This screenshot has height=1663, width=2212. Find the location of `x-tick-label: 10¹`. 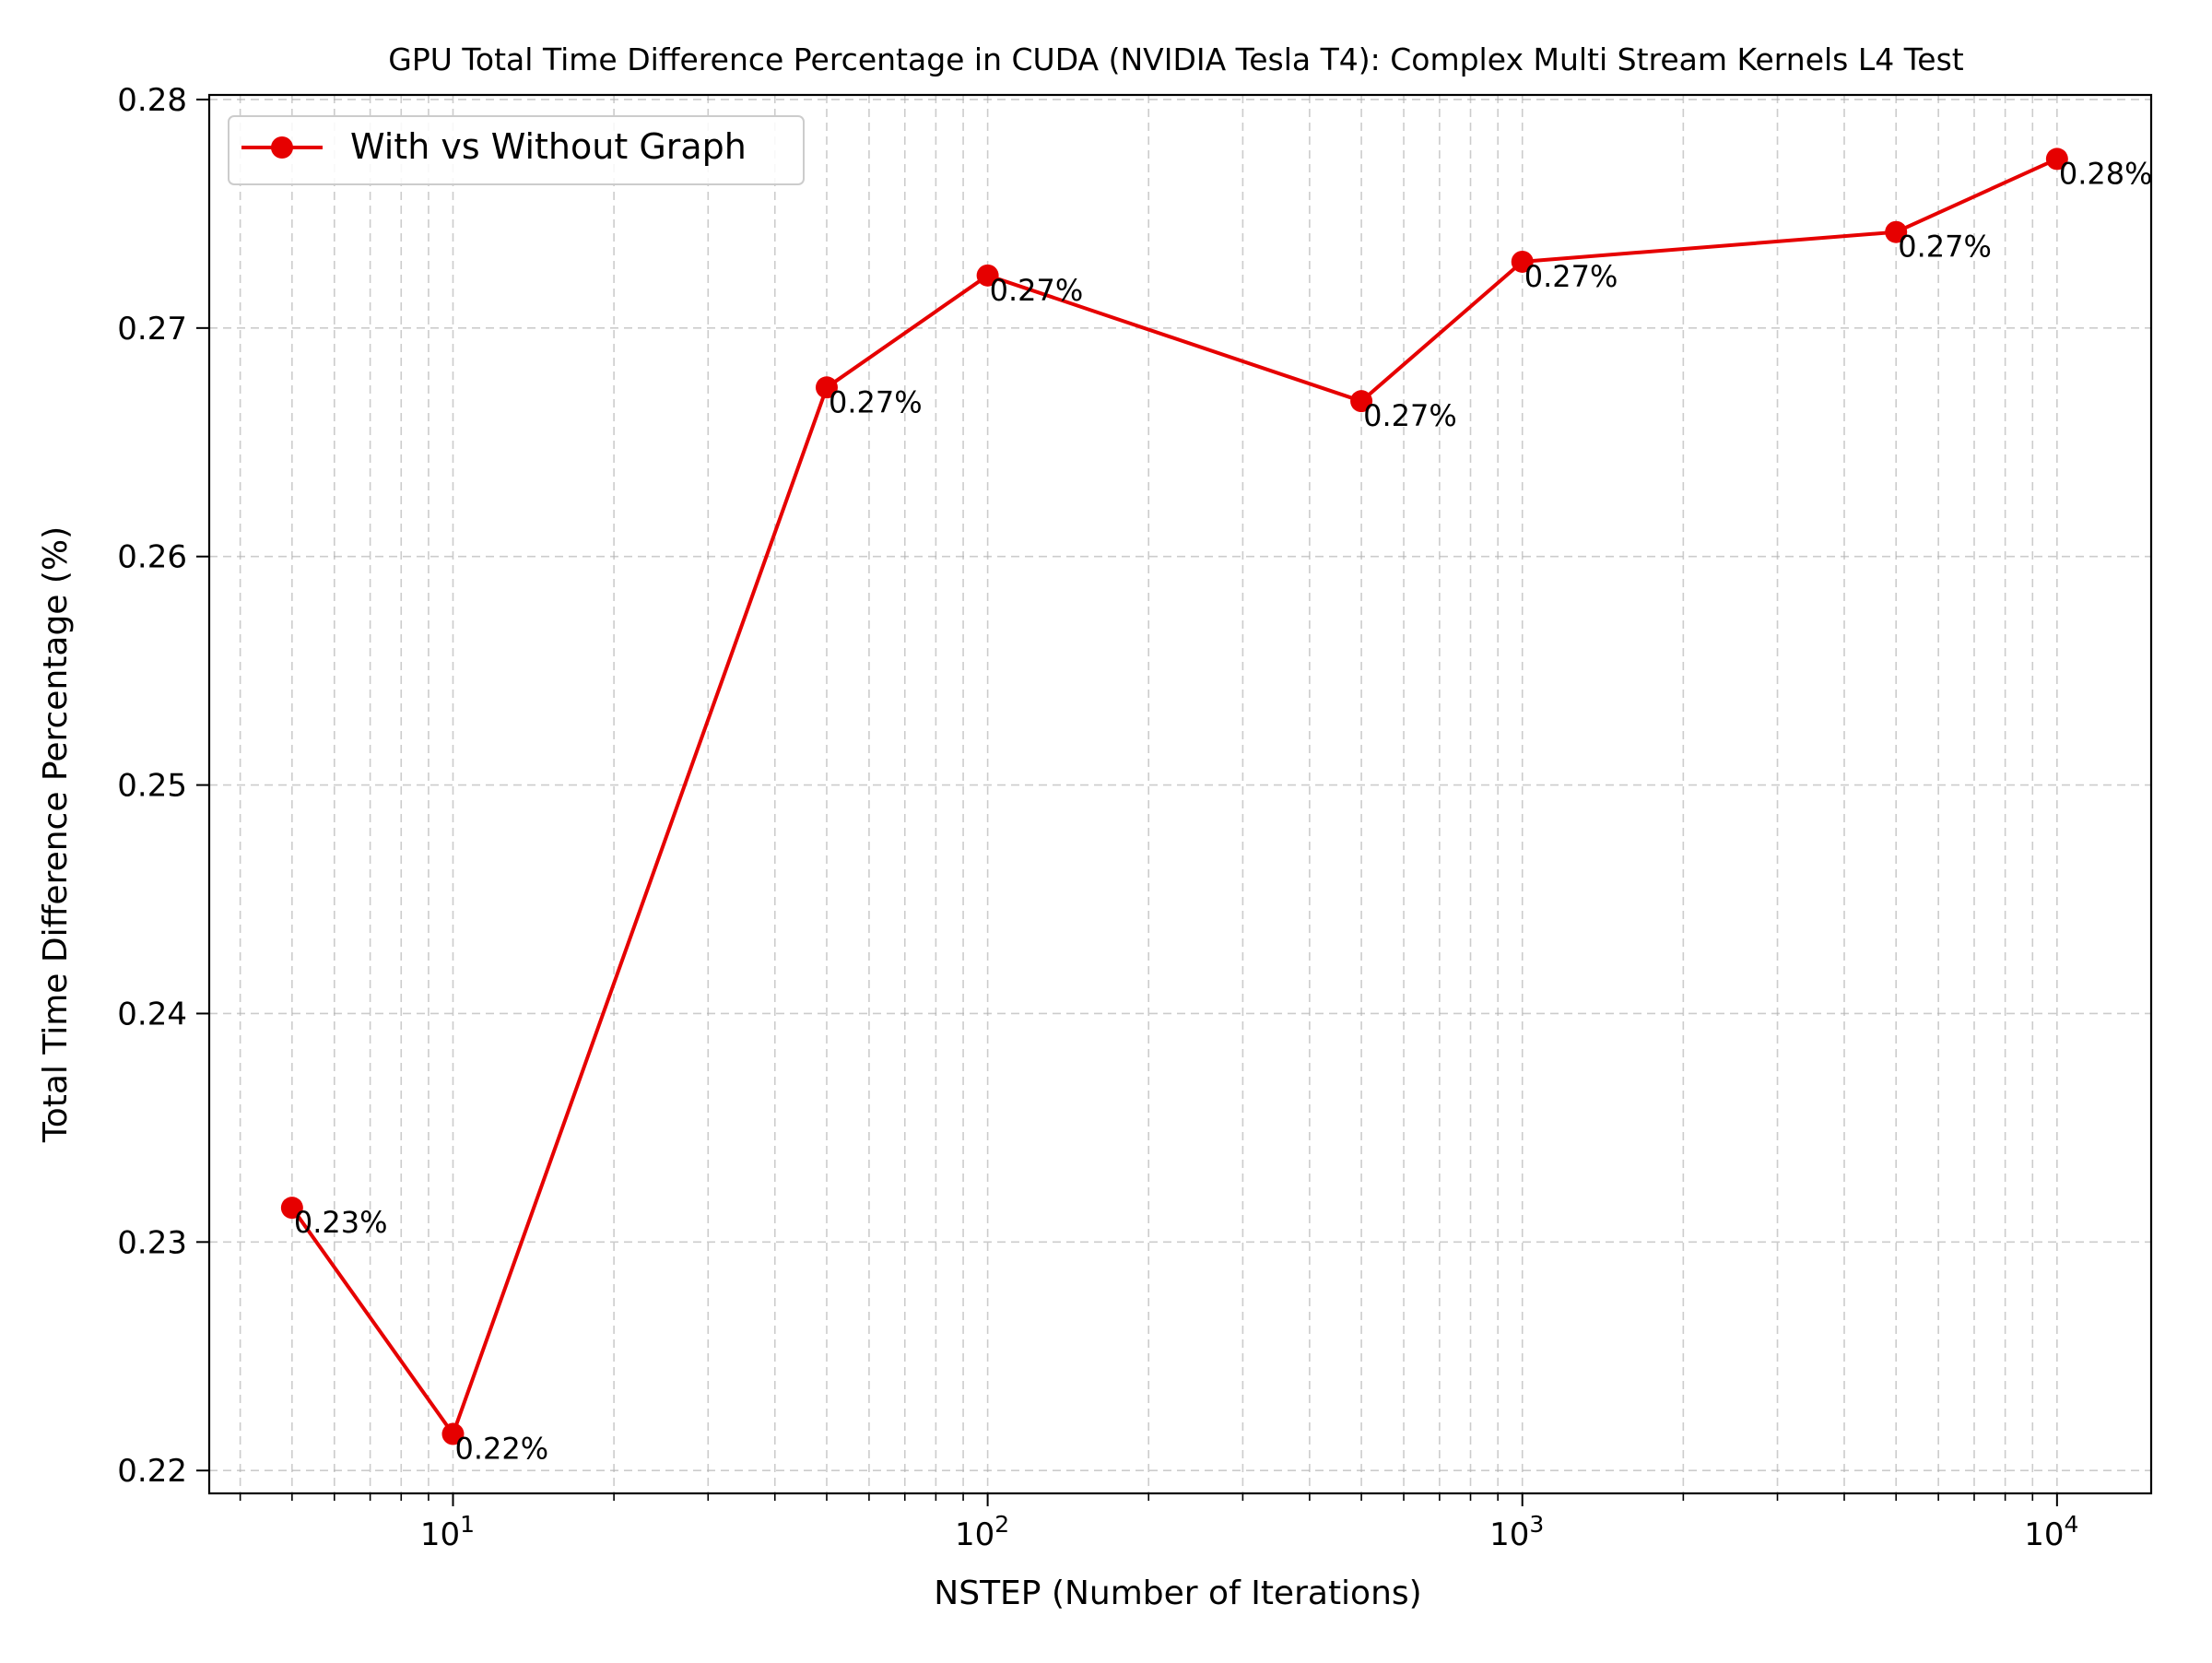

x-tick-label: 10¹ is located at coordinates (447, 1532).